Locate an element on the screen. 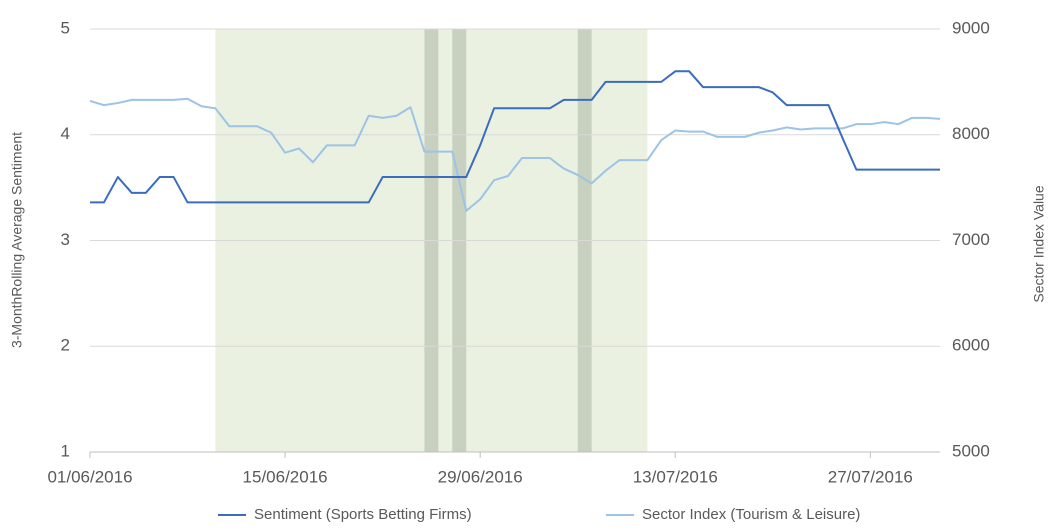  y2-tick-label: 9000 is located at coordinates (971, 27).